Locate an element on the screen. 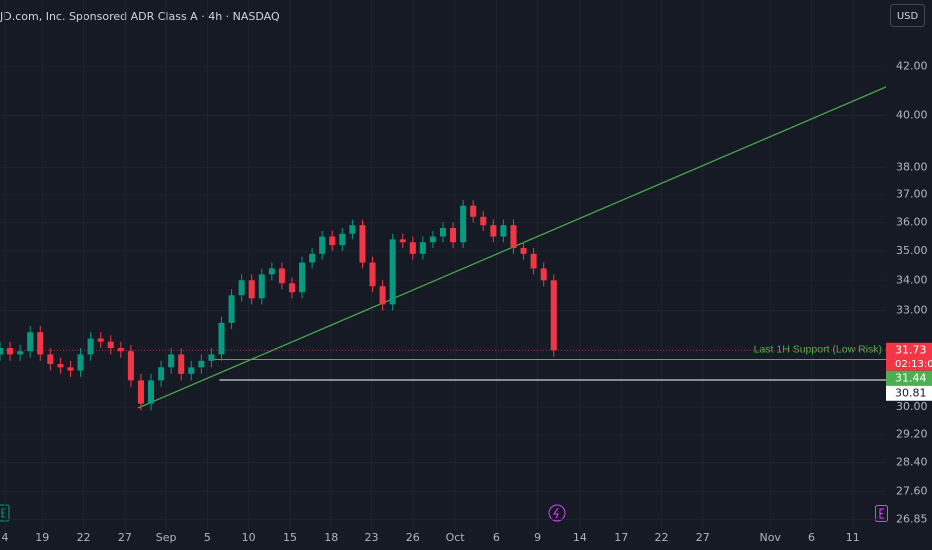 The image size is (932, 550). price-label: 30.81 is located at coordinates (911, 392).